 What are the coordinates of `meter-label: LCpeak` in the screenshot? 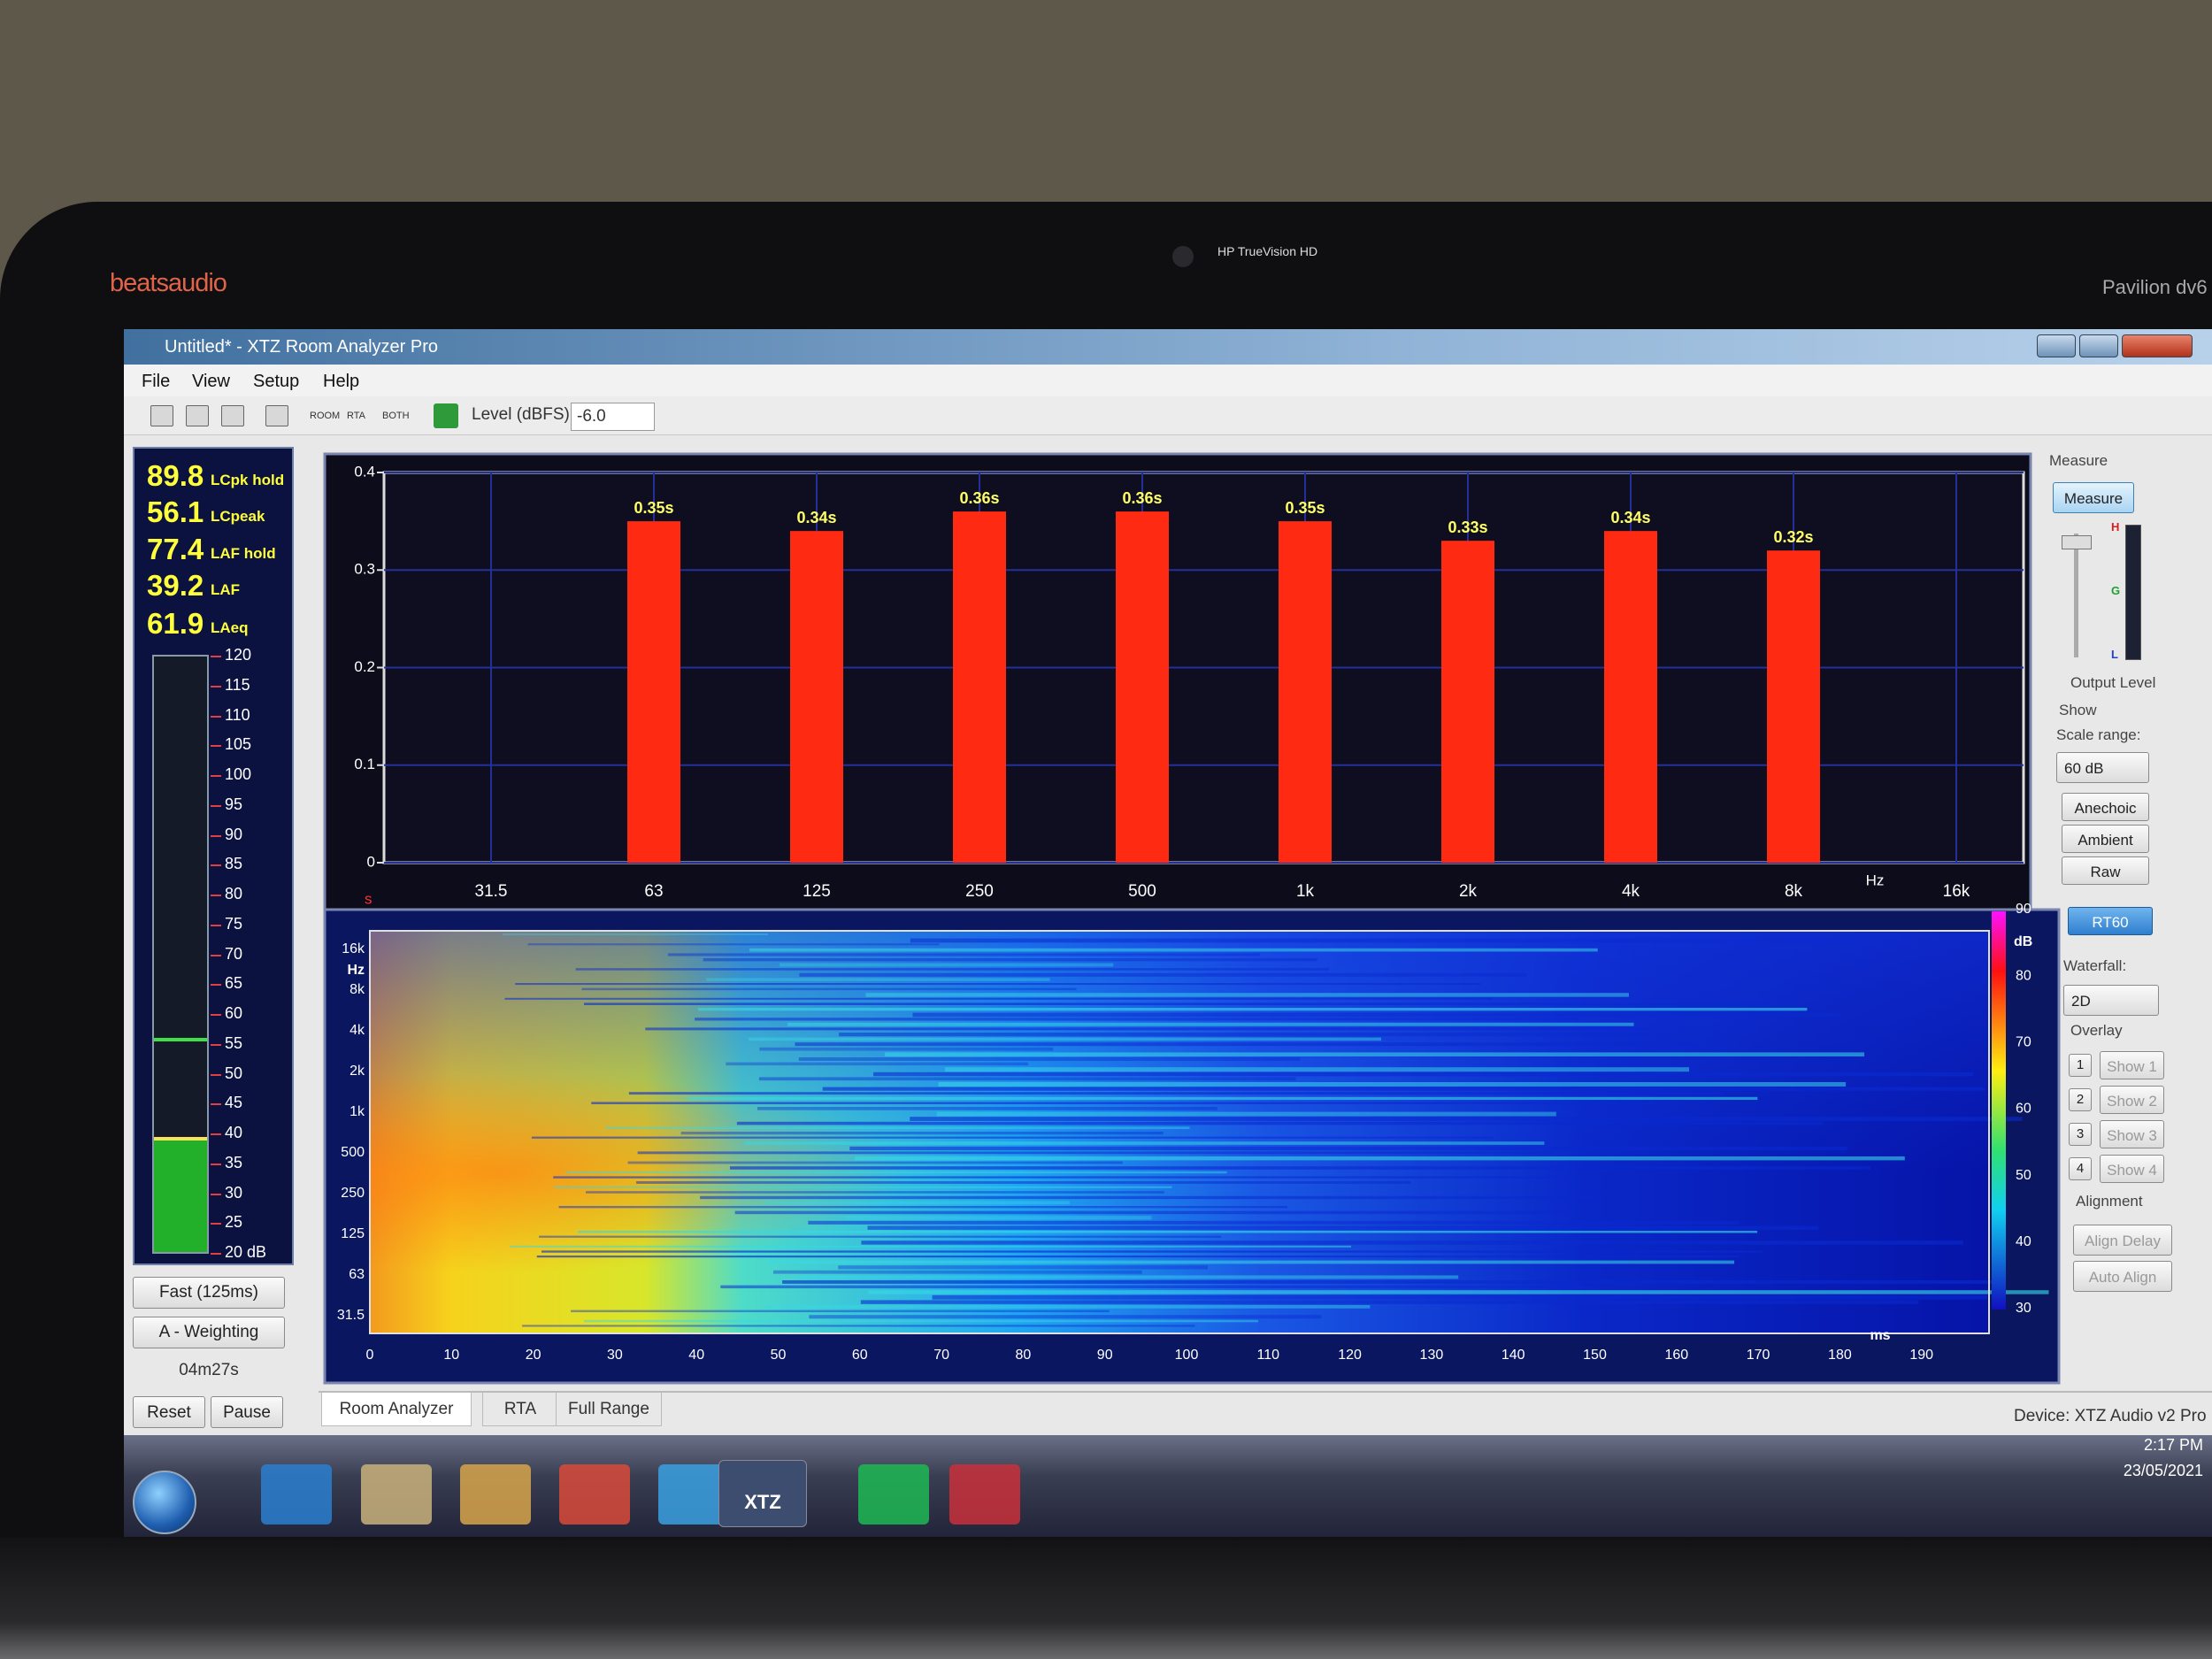 It's located at (238, 516).